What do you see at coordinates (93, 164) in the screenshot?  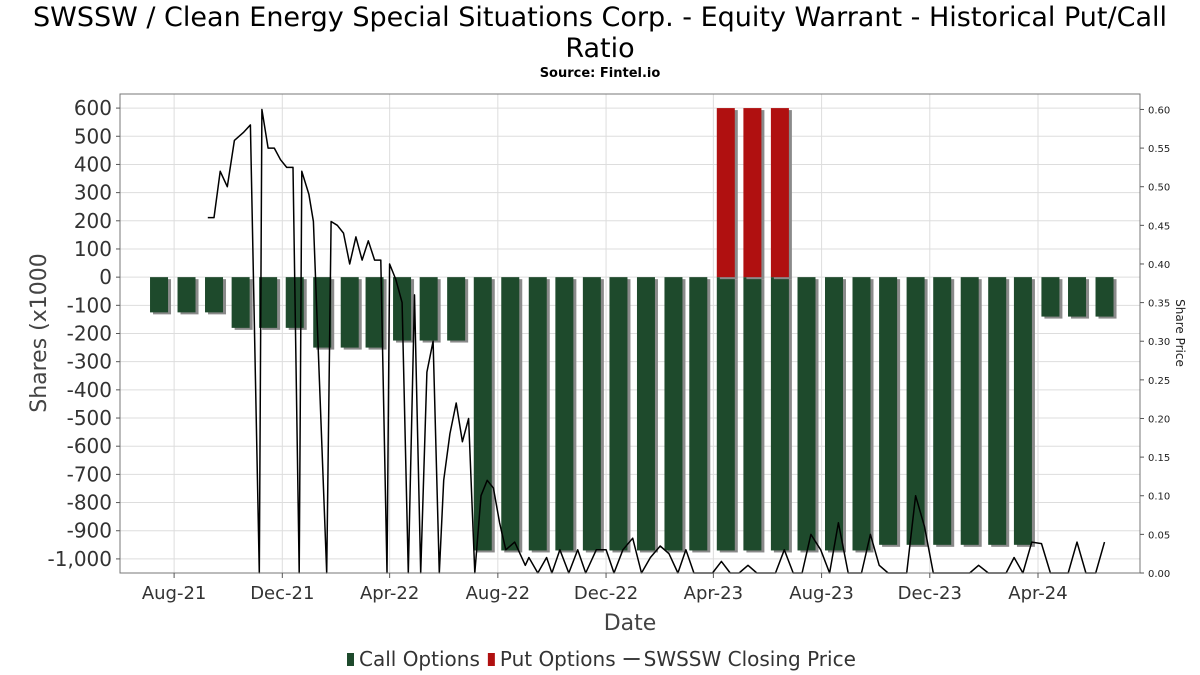 I see `y-tick-label: 400` at bounding box center [93, 164].